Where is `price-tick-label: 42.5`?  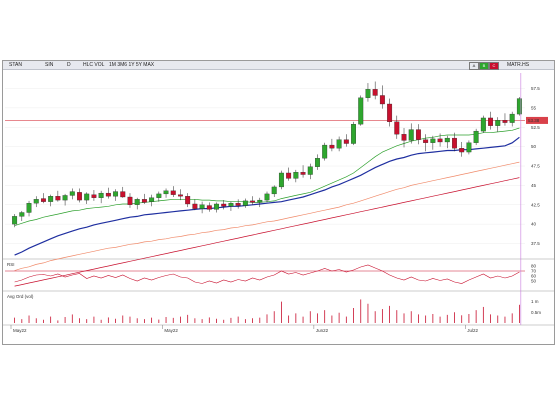 price-tick-label: 42.5 is located at coordinates (535, 204).